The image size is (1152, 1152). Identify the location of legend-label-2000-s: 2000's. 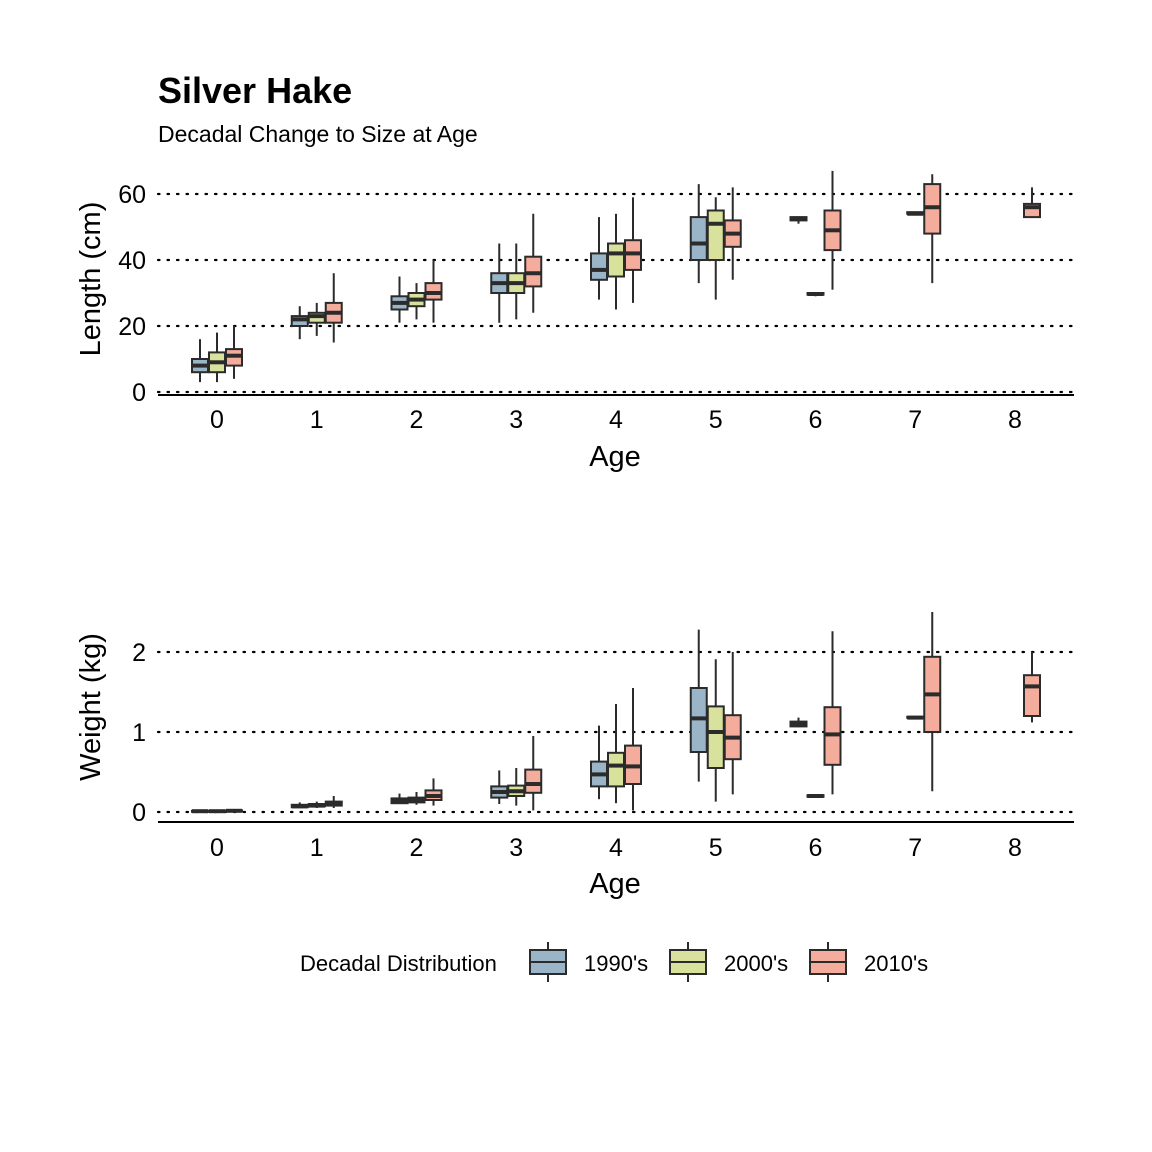
(756, 963).